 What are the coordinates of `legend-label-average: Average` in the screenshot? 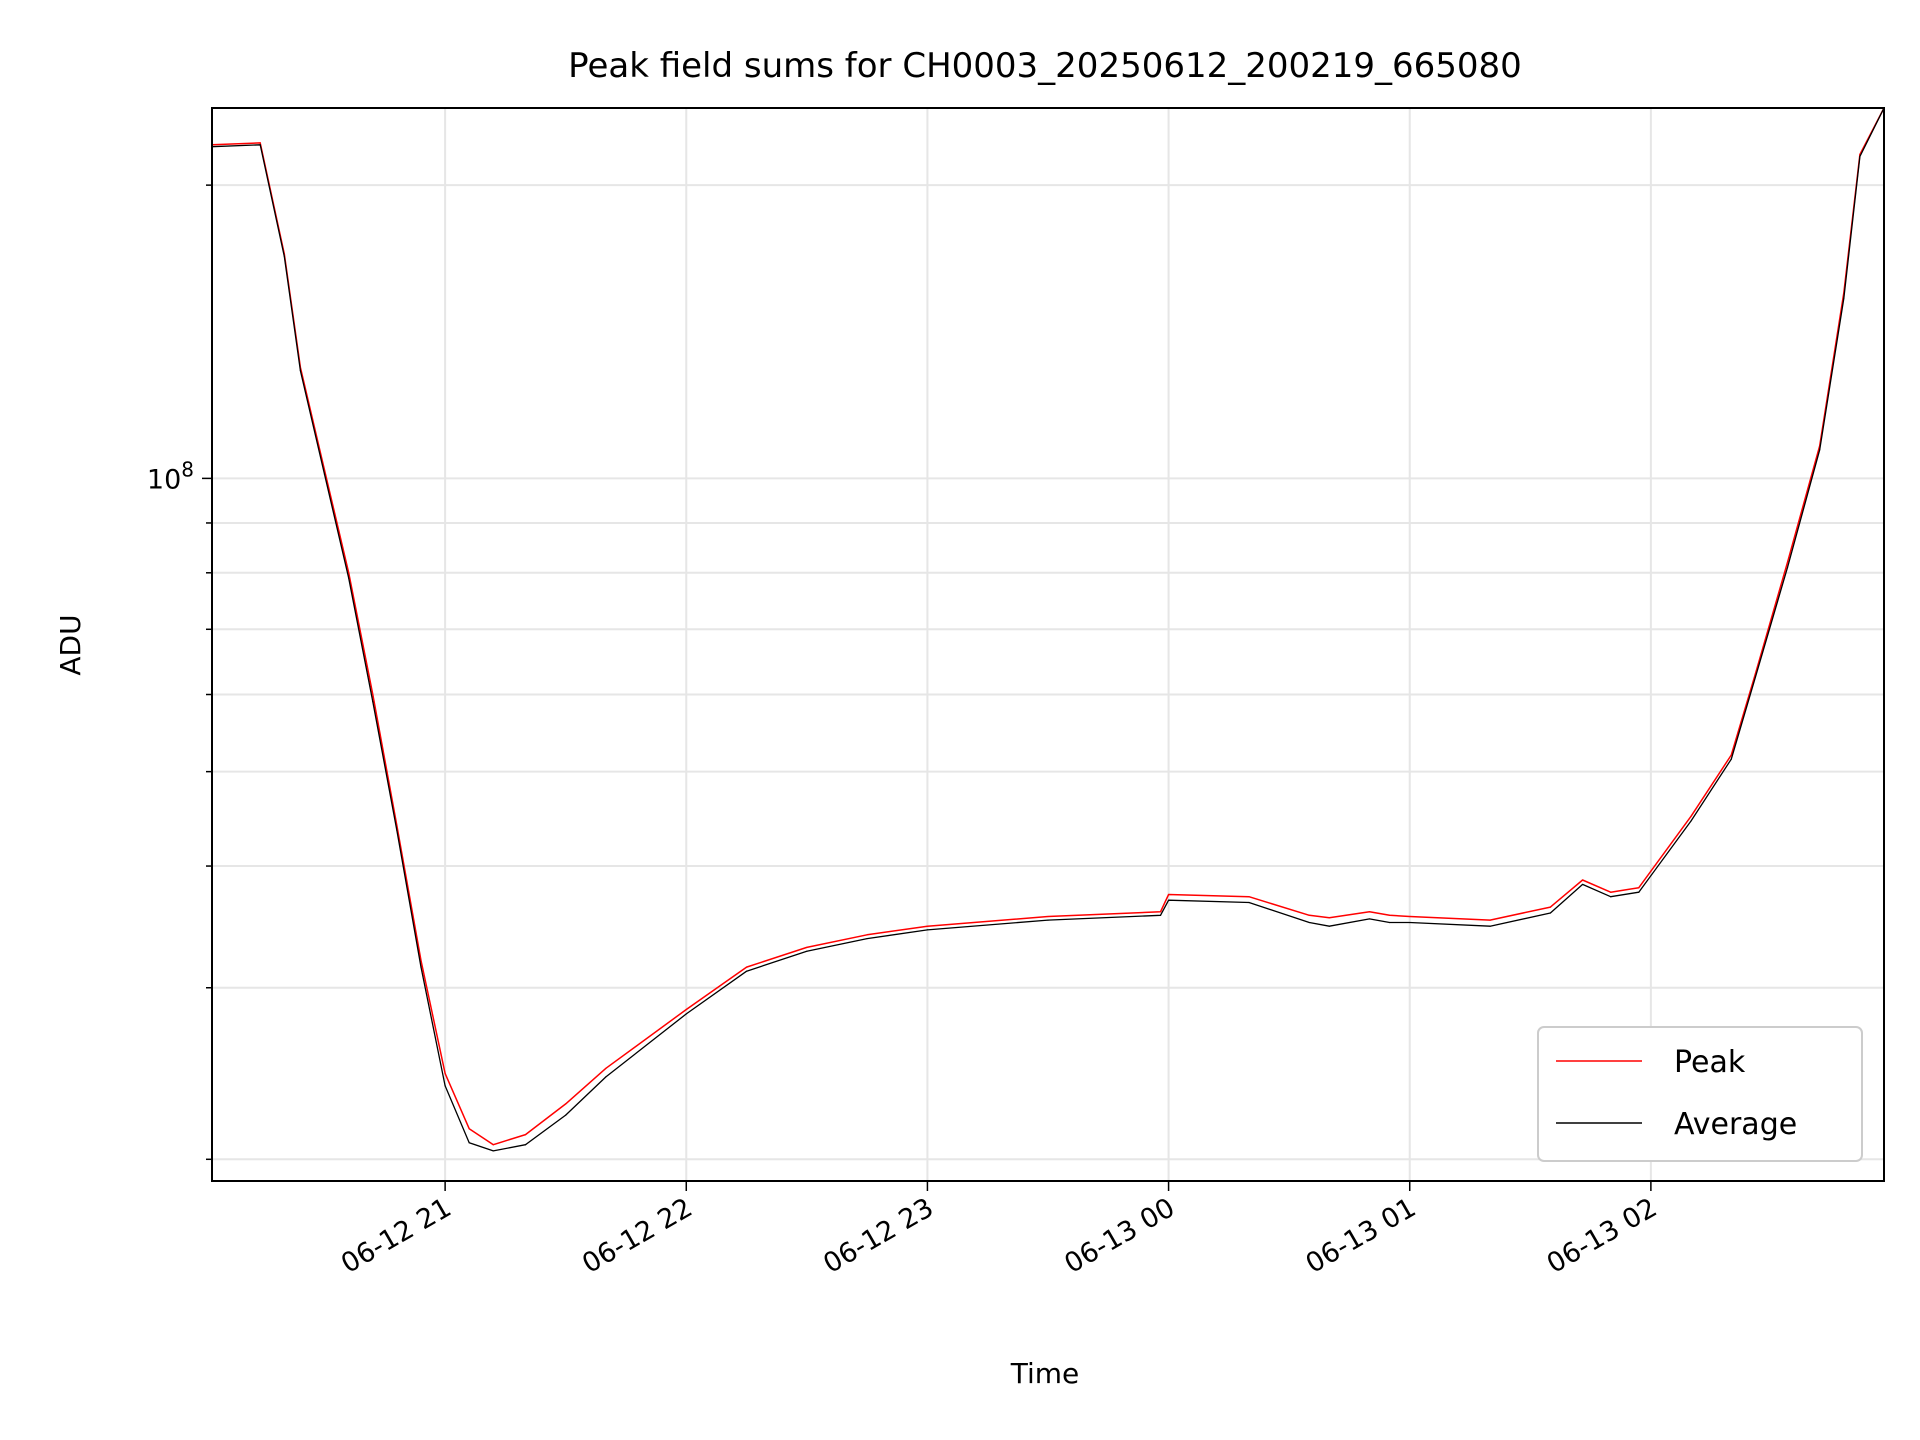 It's located at (1735, 1124).